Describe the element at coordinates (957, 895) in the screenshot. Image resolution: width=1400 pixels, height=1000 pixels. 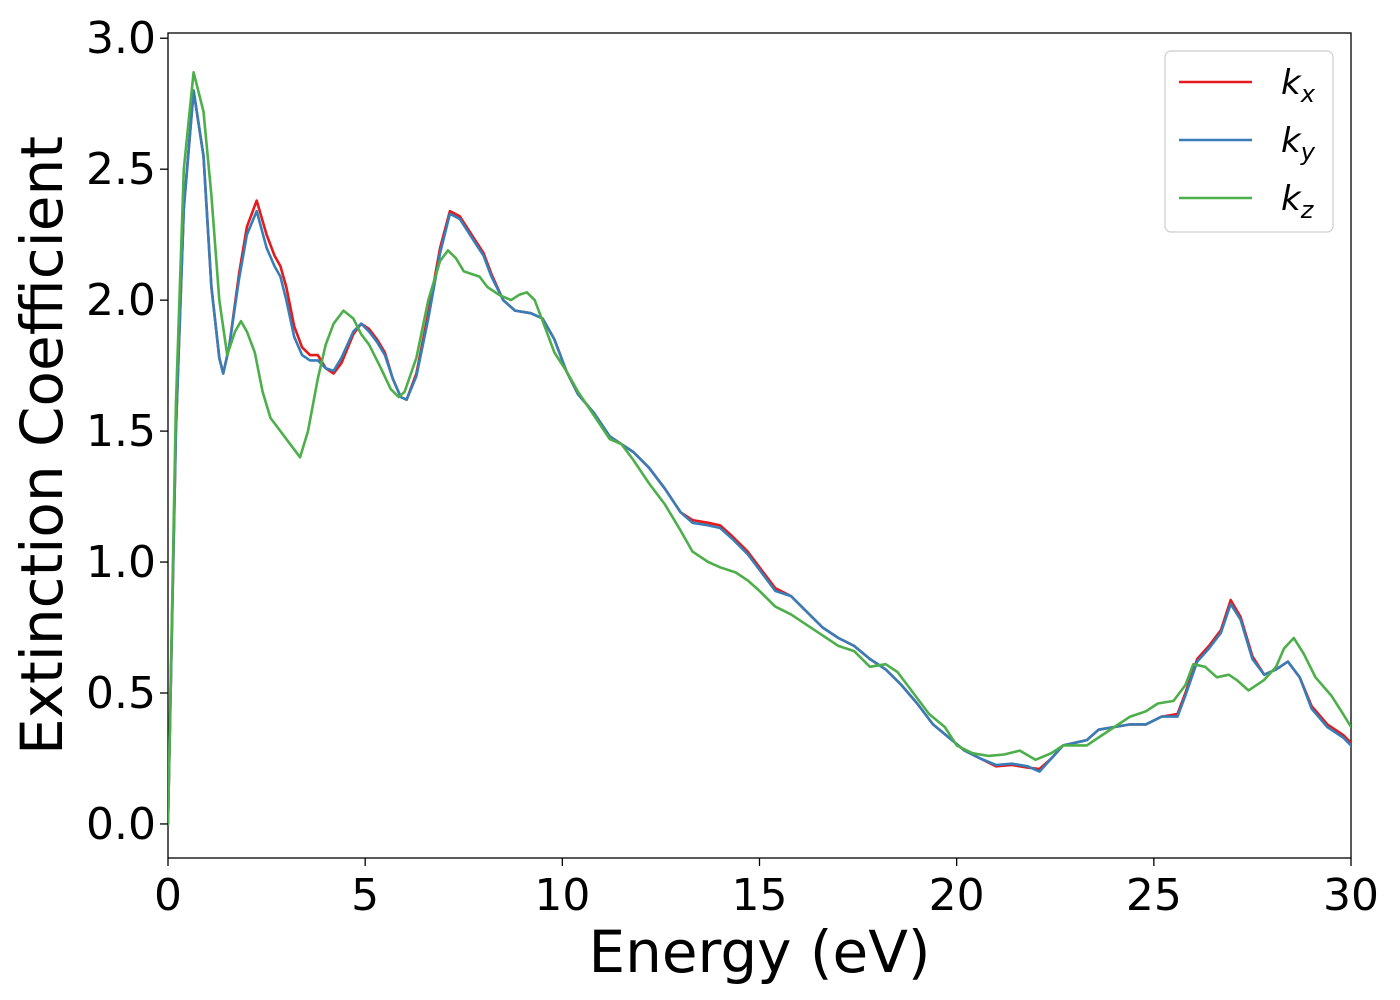
I see `x-tick-label: 20` at that location.